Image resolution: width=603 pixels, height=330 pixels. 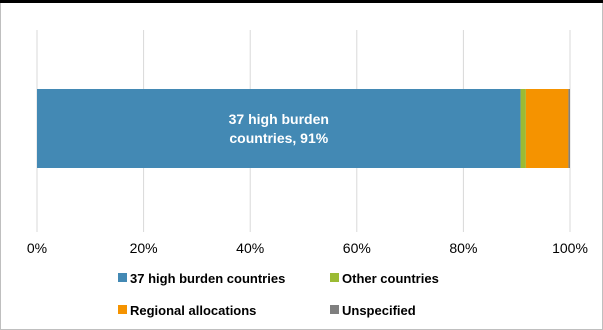 I want to click on legend-label: Regional allocations, so click(x=193, y=310).